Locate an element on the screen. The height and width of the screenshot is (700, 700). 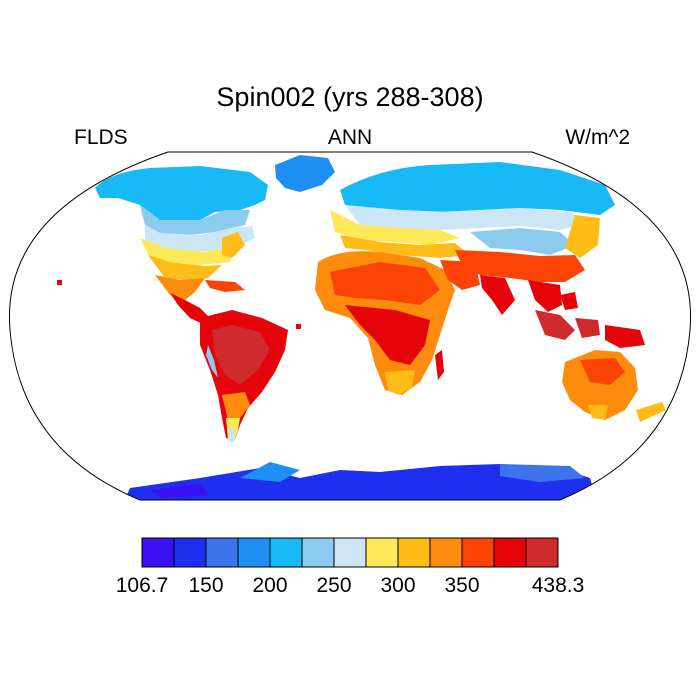
colorbar-label: 200 is located at coordinates (269, 585).